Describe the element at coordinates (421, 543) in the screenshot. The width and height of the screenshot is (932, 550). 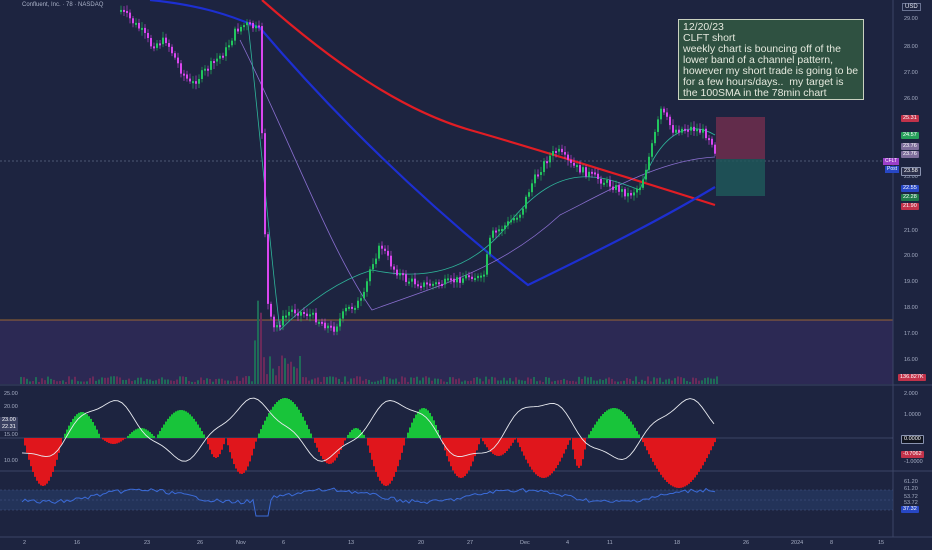
I see `time-tick: 20` at that location.